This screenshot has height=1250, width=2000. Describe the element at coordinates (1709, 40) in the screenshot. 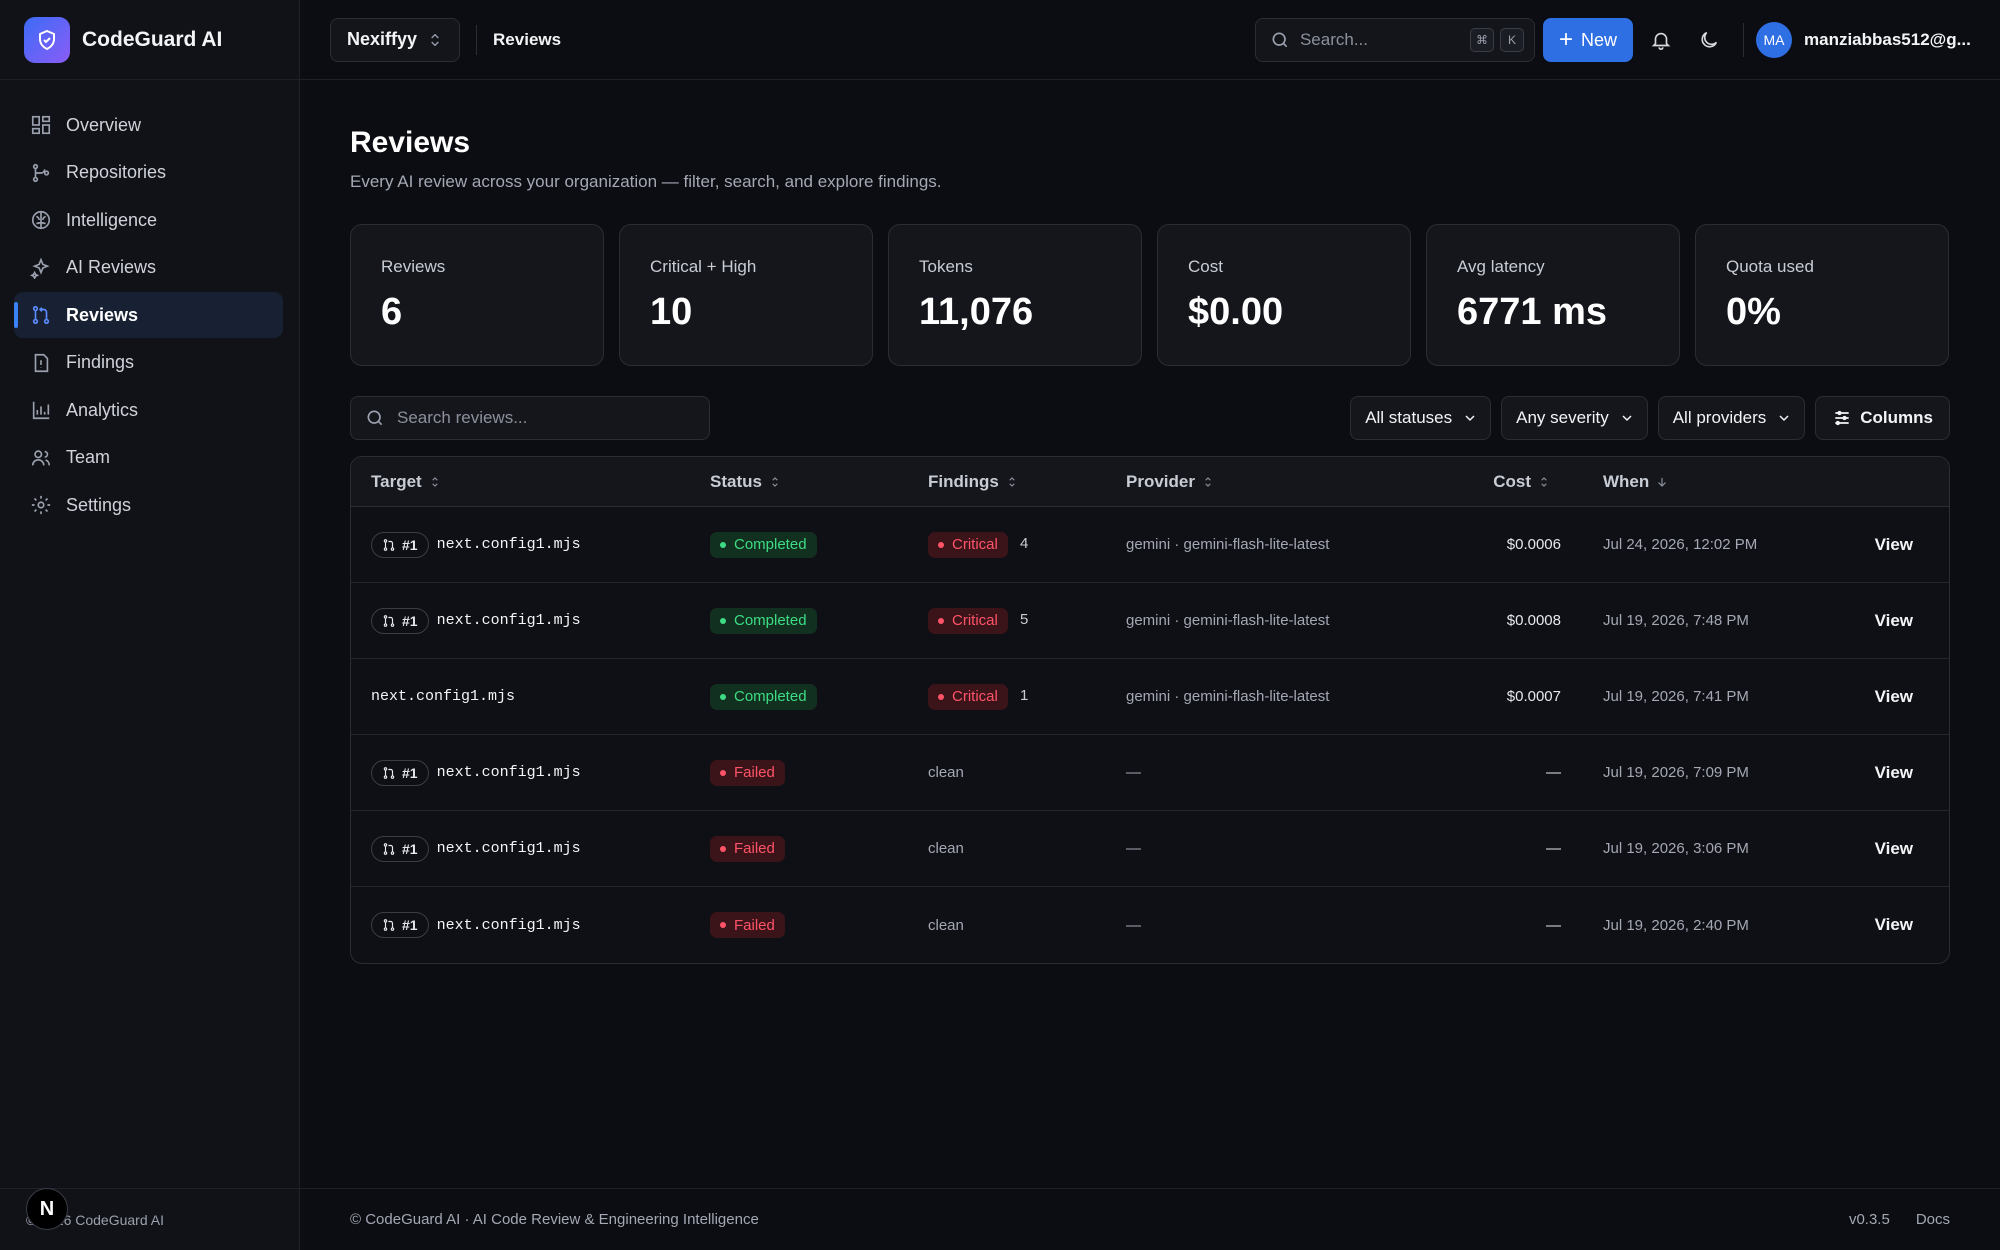

I see `theme-toggle-button` at that location.